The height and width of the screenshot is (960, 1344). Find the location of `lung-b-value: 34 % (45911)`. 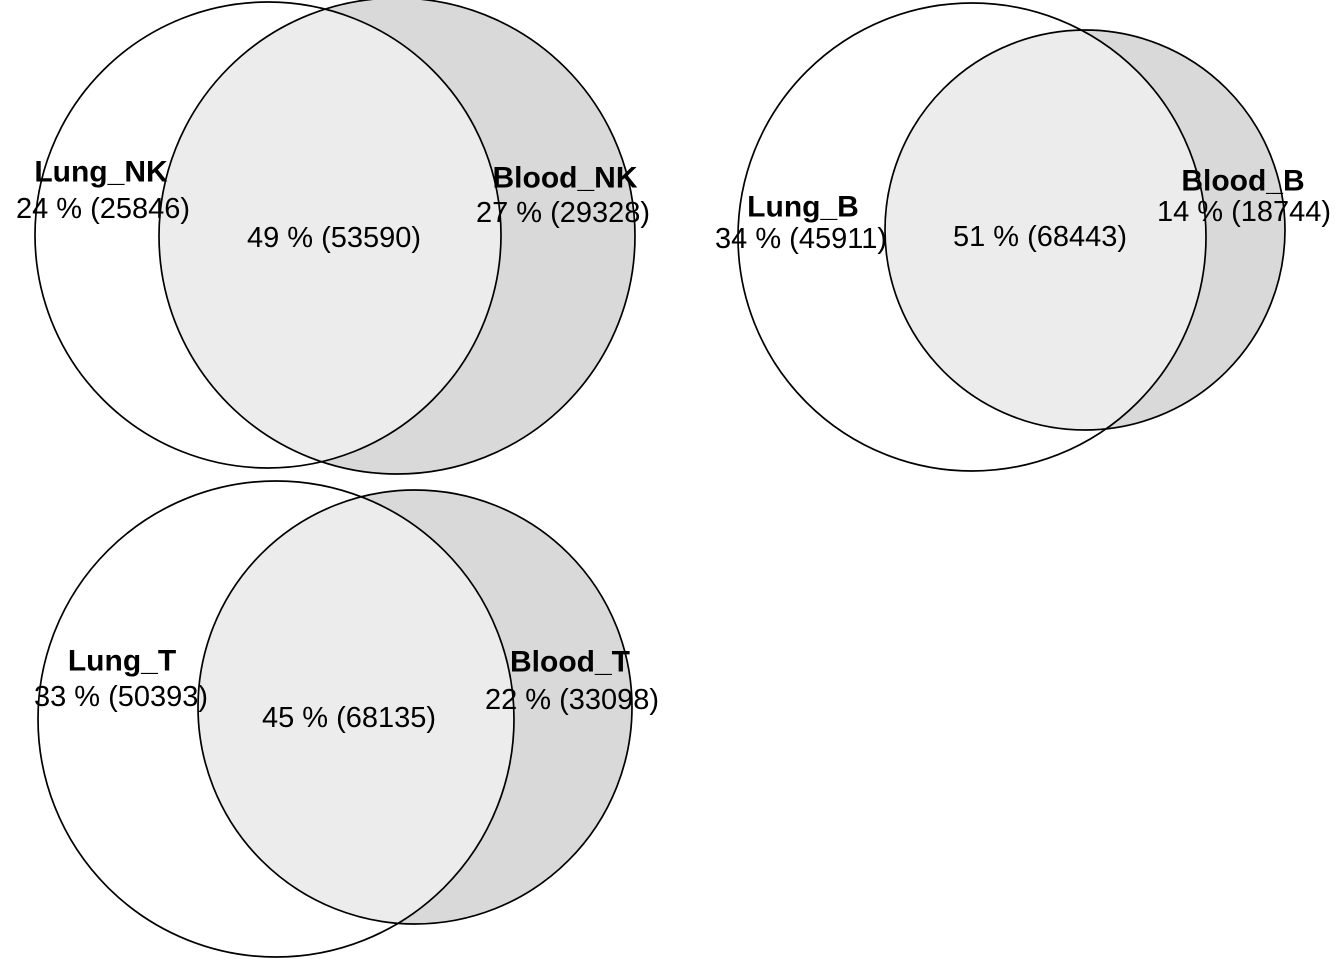

lung-b-value: 34 % (45911) is located at coordinates (801, 239).